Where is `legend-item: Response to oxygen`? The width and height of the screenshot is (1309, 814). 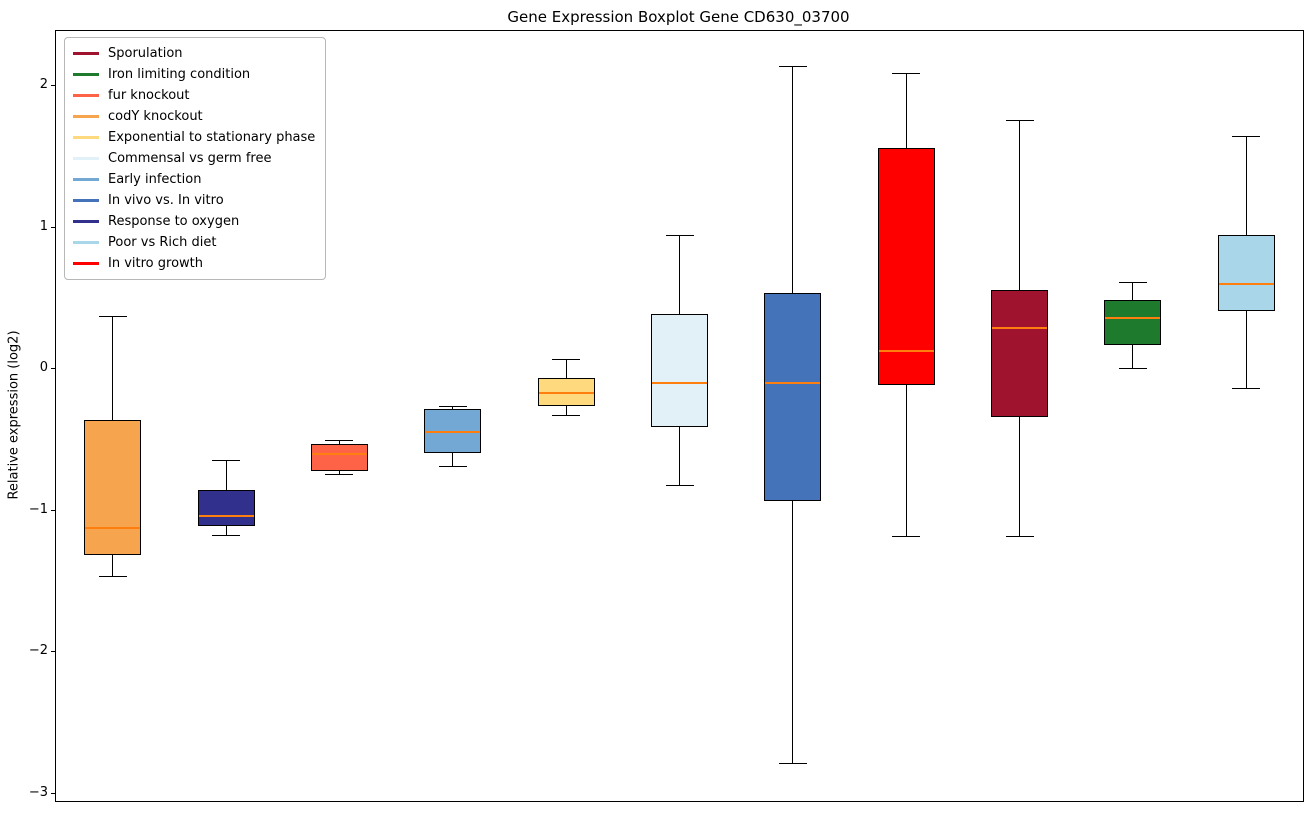
legend-item: Response to oxygen is located at coordinates (194, 221).